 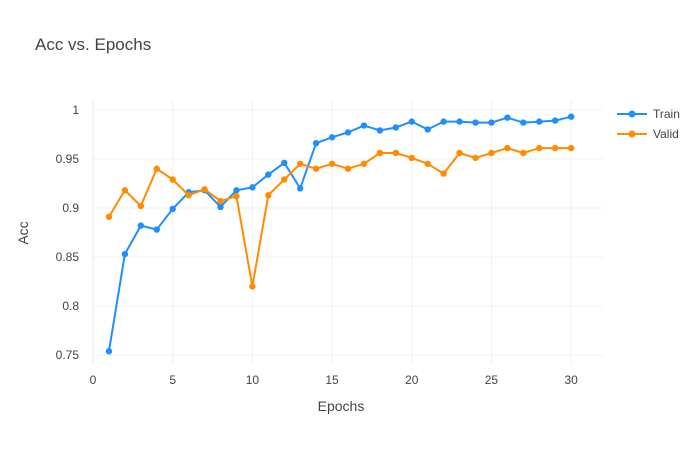 I want to click on x-tick-label: 15, so click(x=332, y=380).